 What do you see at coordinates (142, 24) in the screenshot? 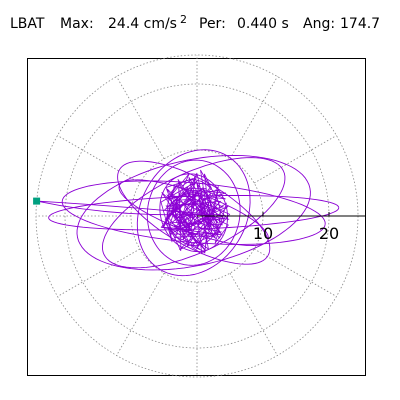
I see `max-value: 24.4 cm/s` at bounding box center [142, 24].